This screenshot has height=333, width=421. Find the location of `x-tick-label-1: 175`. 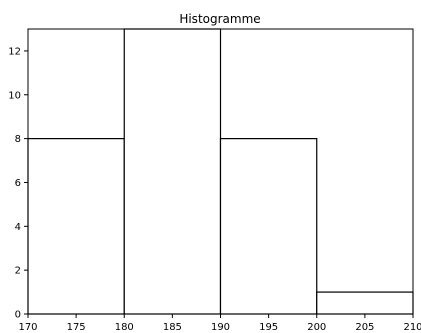

x-tick-label-1: 175 is located at coordinates (76, 327).